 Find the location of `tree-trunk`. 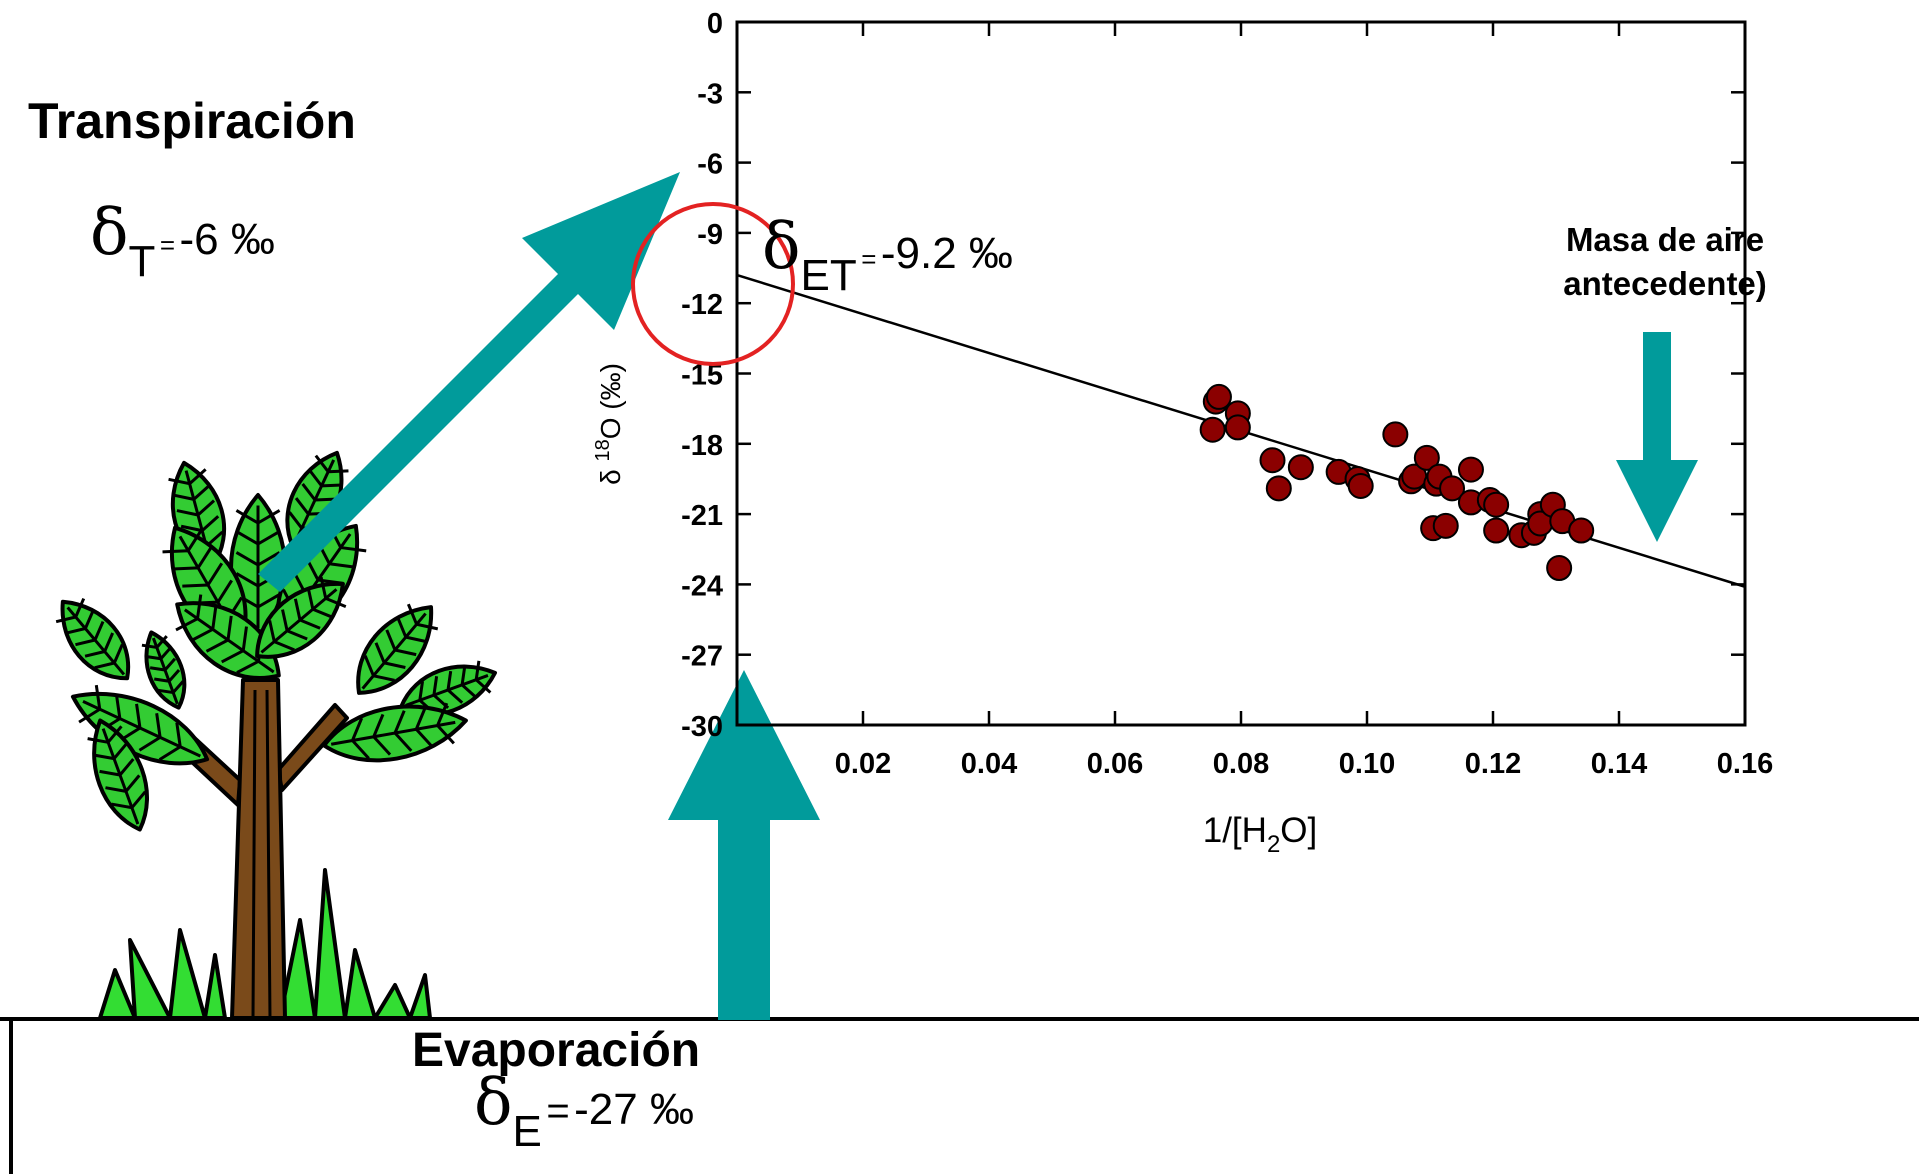

tree-trunk is located at coordinates (258, 849).